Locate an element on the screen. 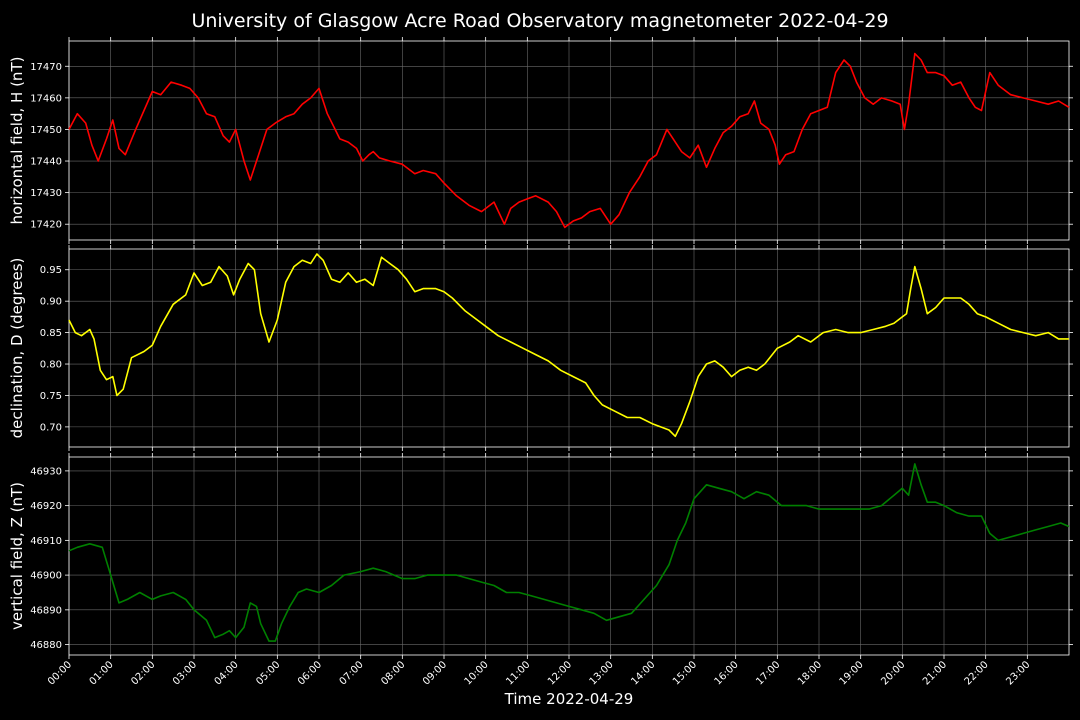  x-tick-label: 11:00 is located at coordinates (518, 673).